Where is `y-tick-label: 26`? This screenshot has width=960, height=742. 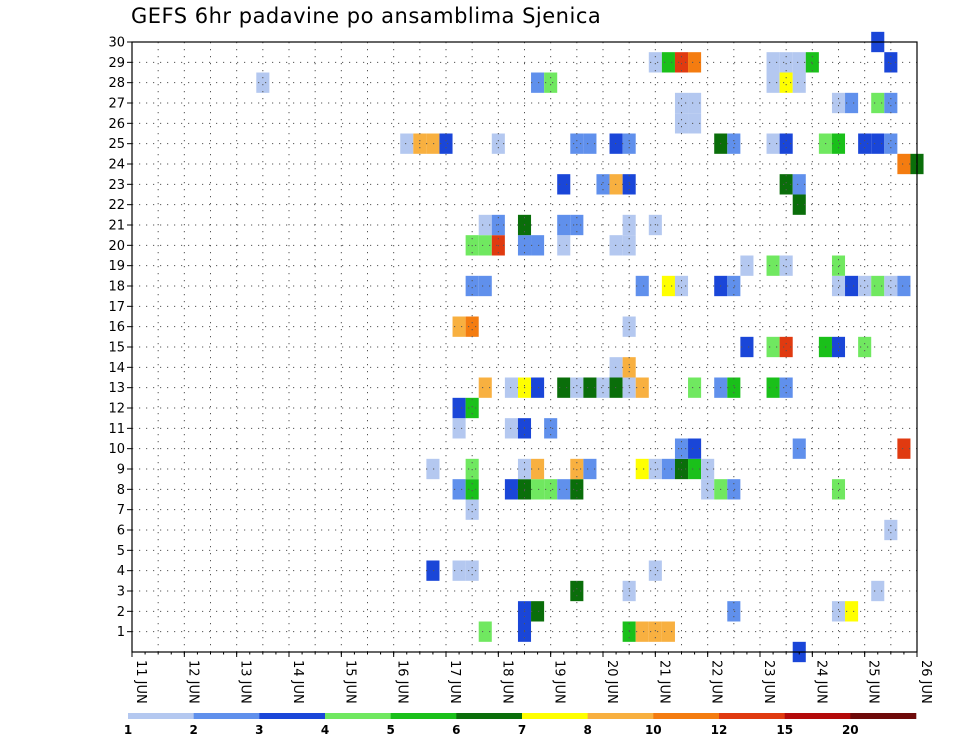 y-tick-label: 26 is located at coordinates (116, 124).